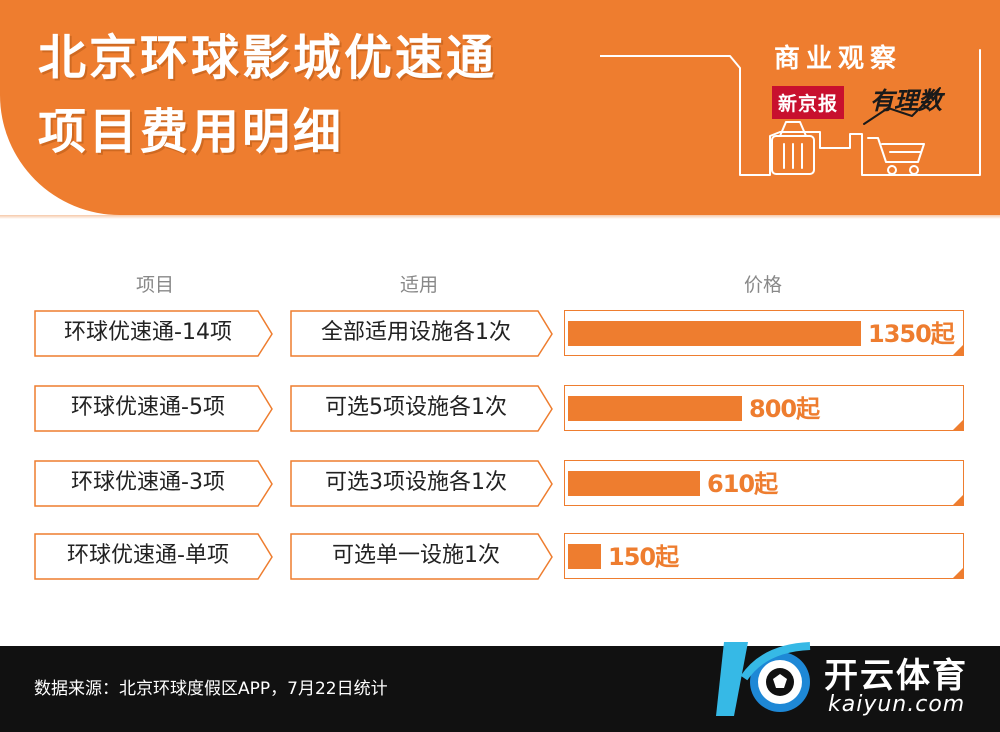 Image resolution: width=1000 pixels, height=732 pixels. What do you see at coordinates (500, 217) in the screenshot?
I see `header-shadow` at bounding box center [500, 217].